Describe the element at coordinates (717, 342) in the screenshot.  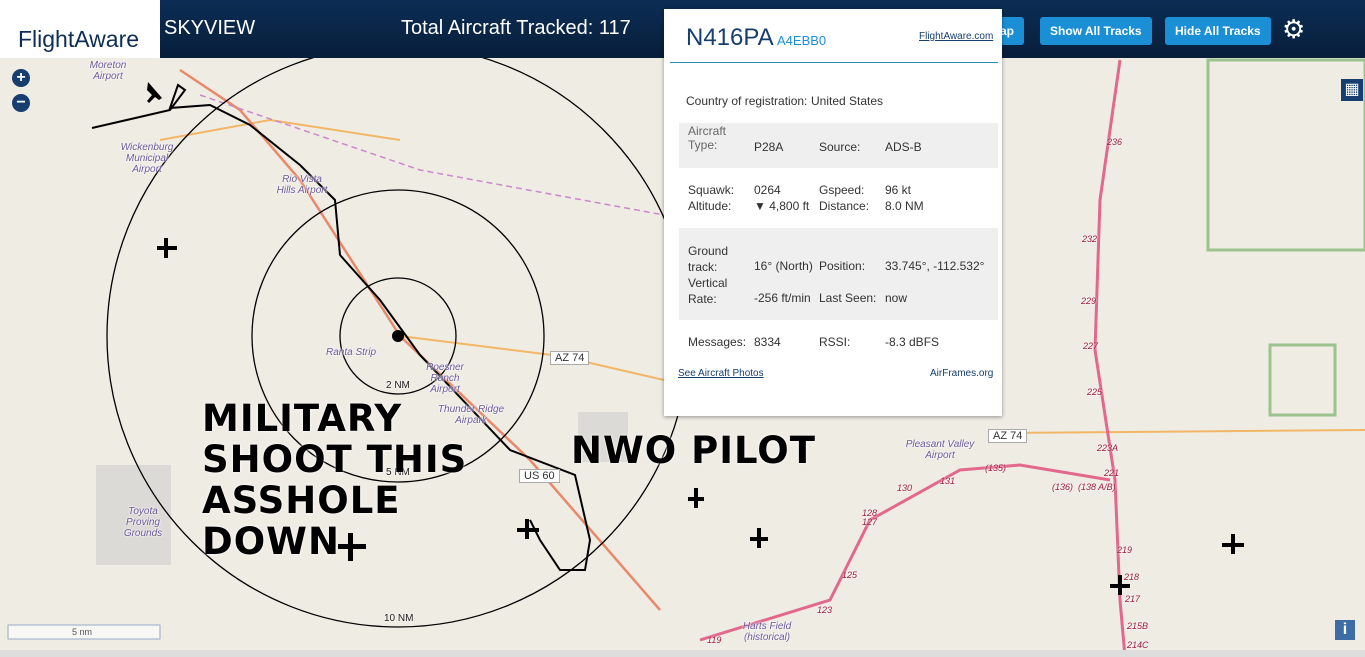
I see `field-label: Messages:` at that location.